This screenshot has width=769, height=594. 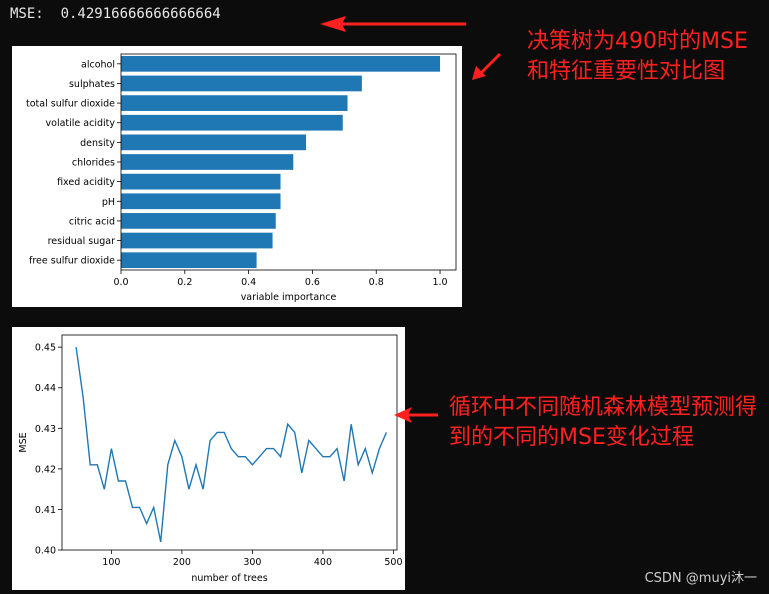 What do you see at coordinates (376, 282) in the screenshot?
I see `x-tick-label: 0.8` at bounding box center [376, 282].